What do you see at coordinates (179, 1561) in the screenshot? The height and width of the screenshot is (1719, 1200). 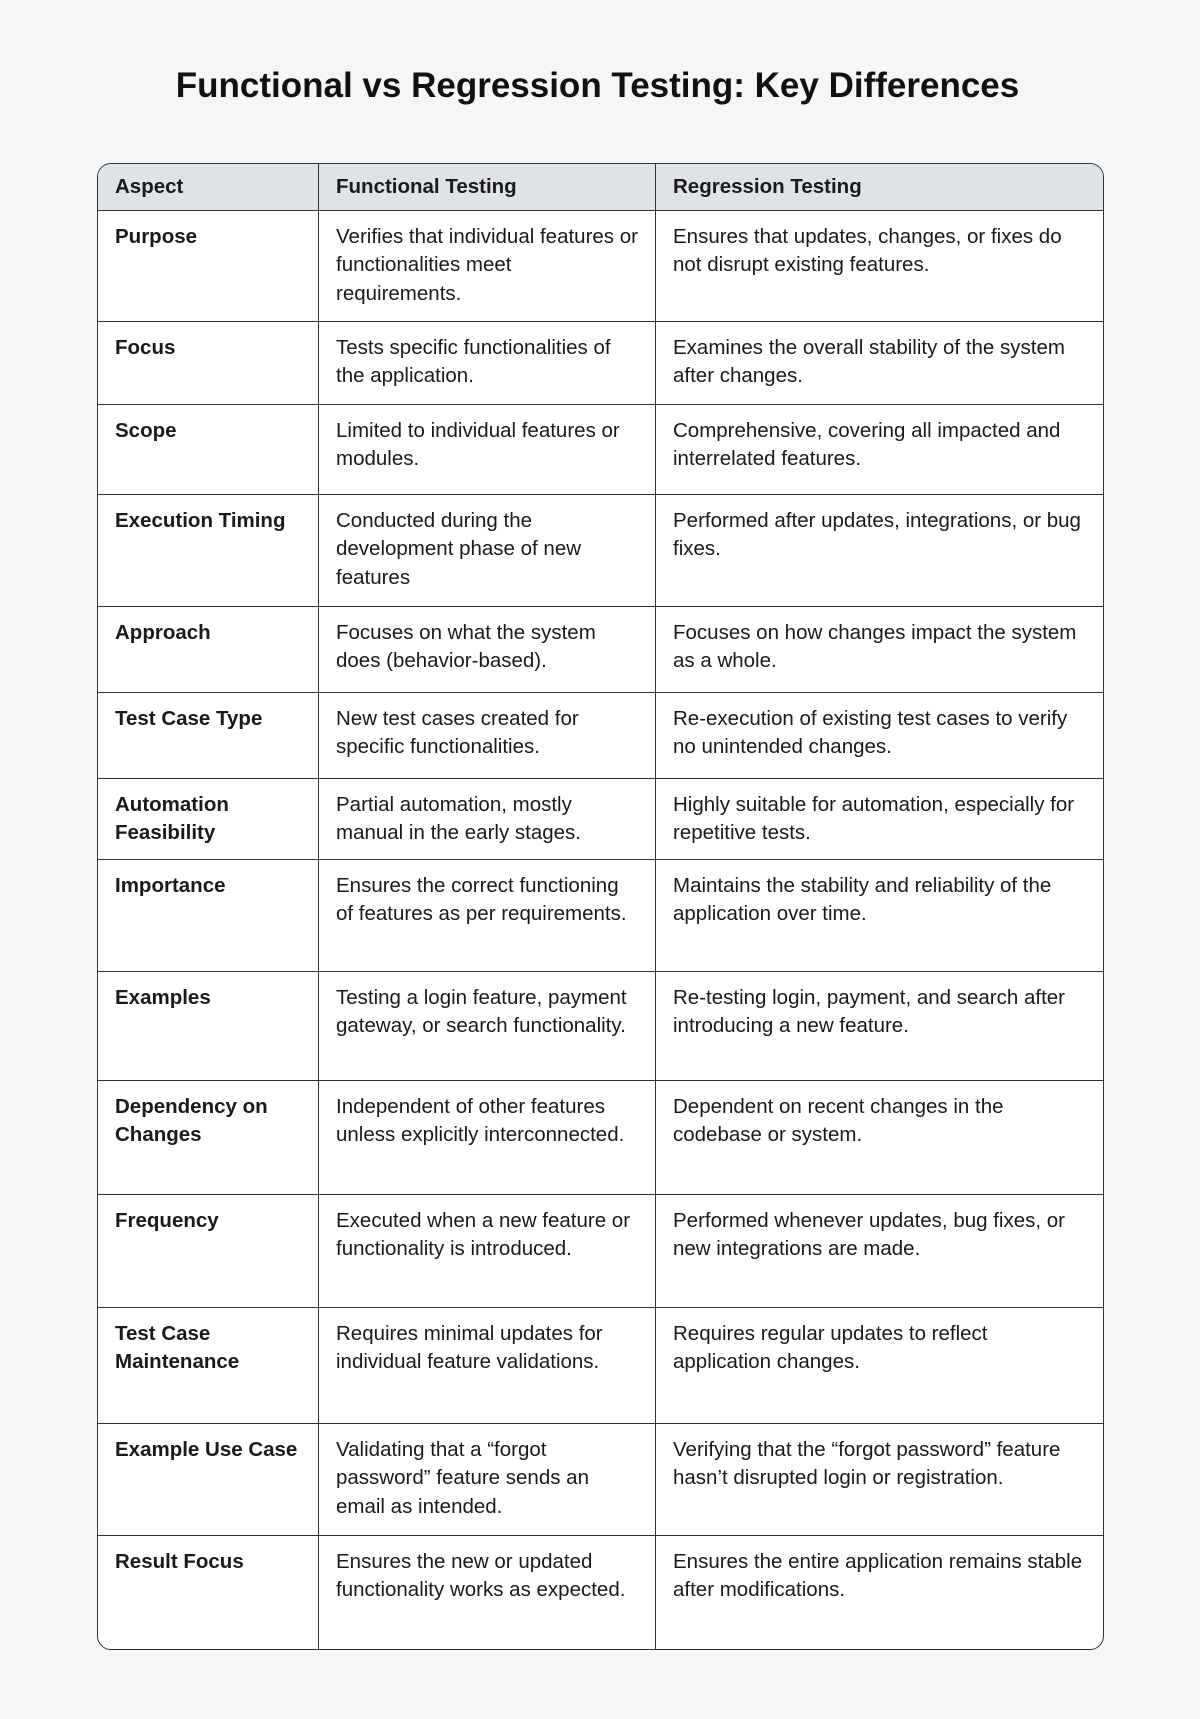 I see `aspect-cell: Result Focus` at bounding box center [179, 1561].